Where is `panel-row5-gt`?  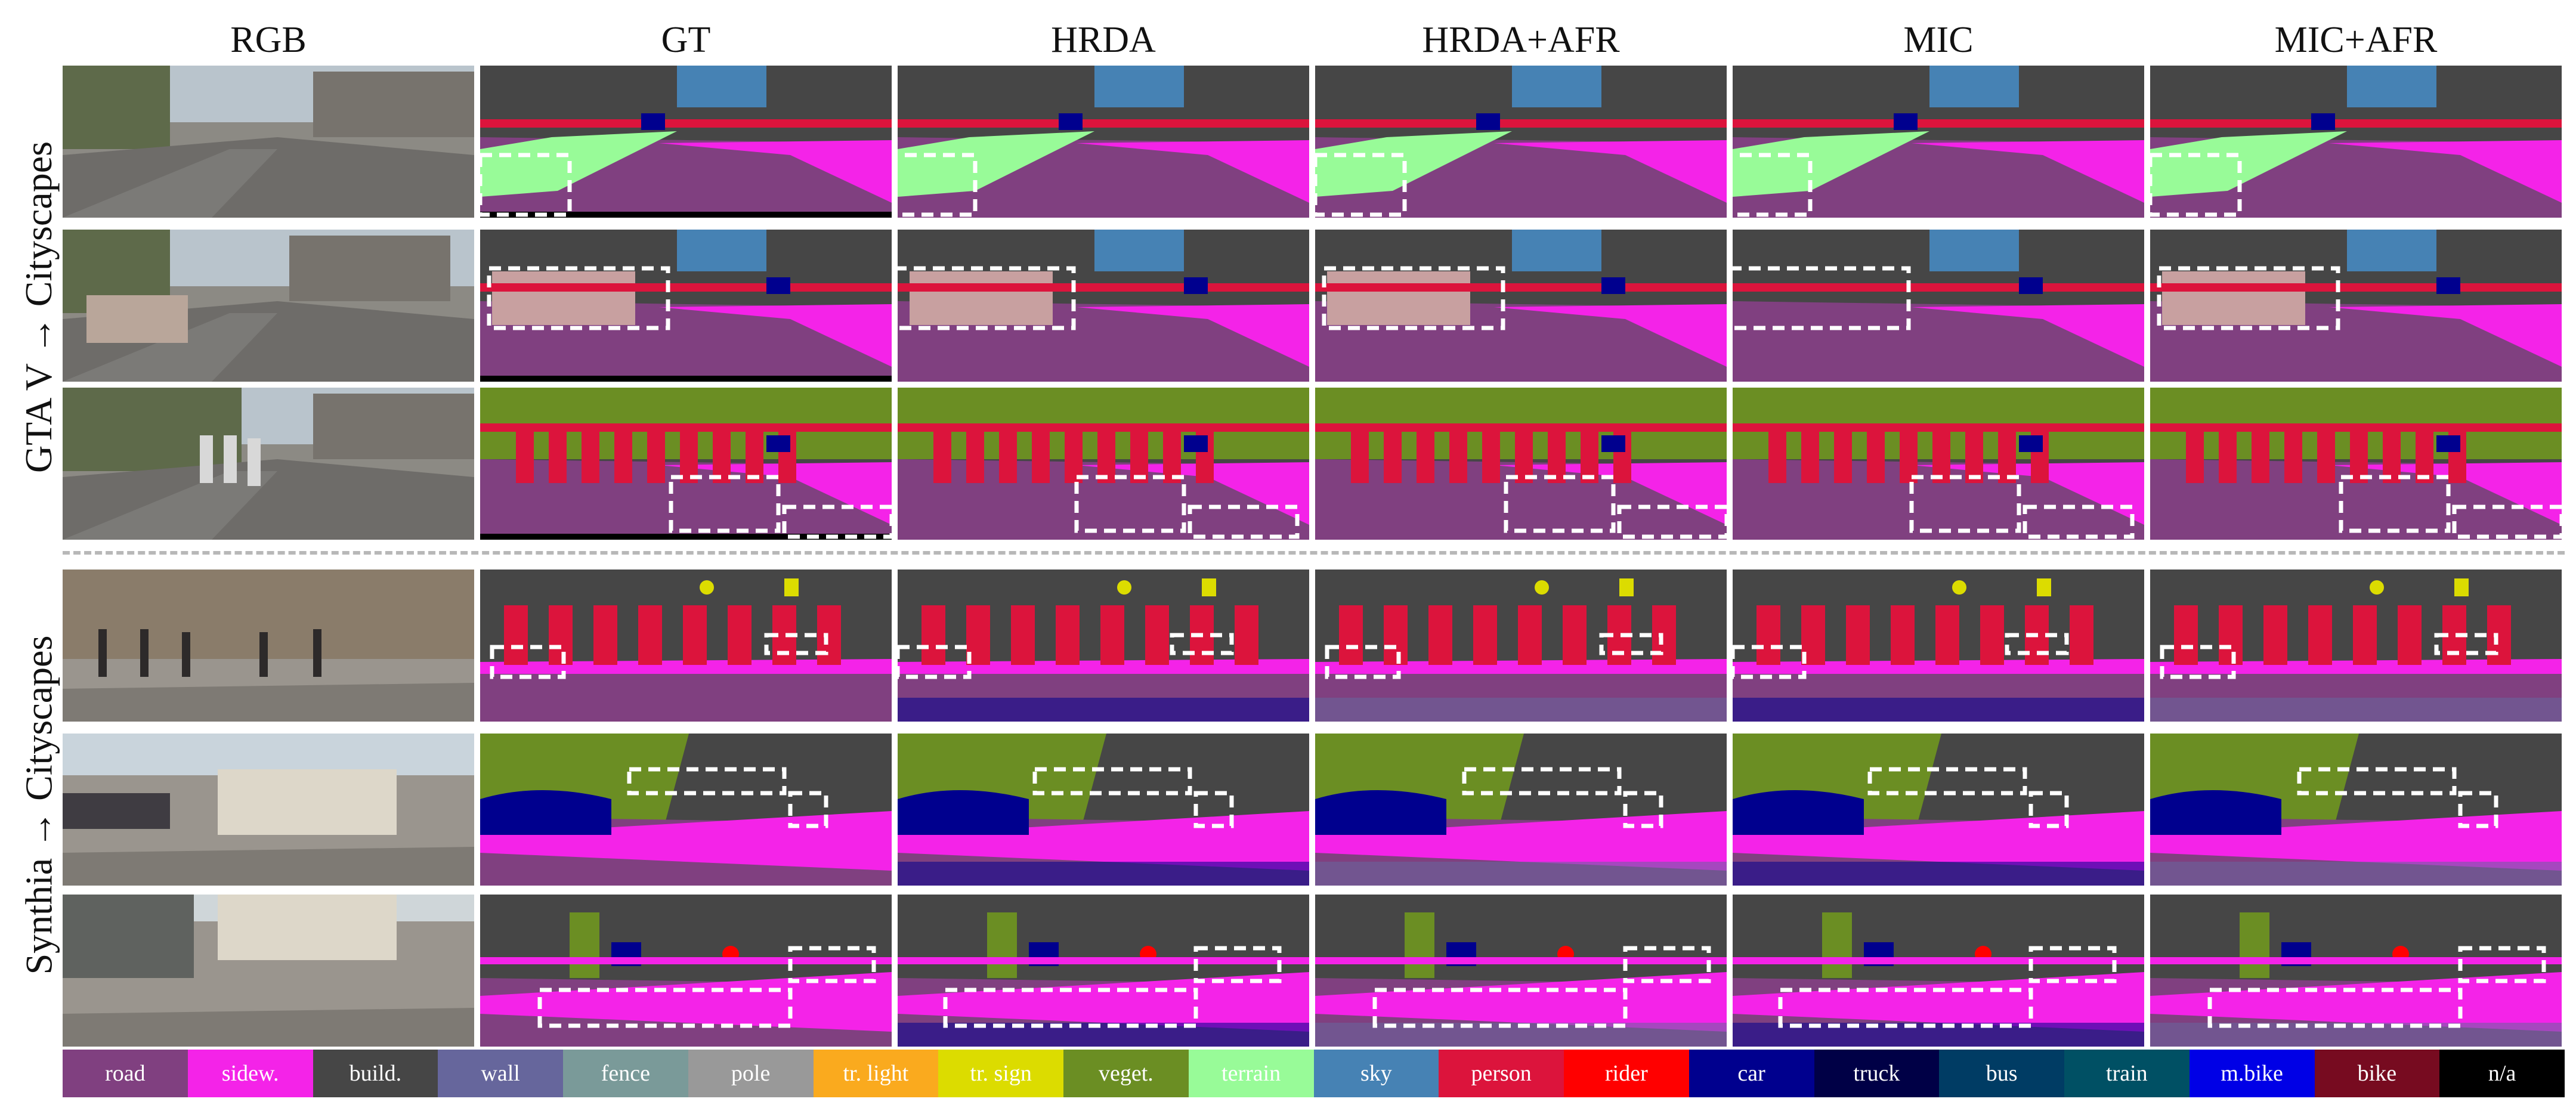
panel-row5-gt is located at coordinates (686, 810).